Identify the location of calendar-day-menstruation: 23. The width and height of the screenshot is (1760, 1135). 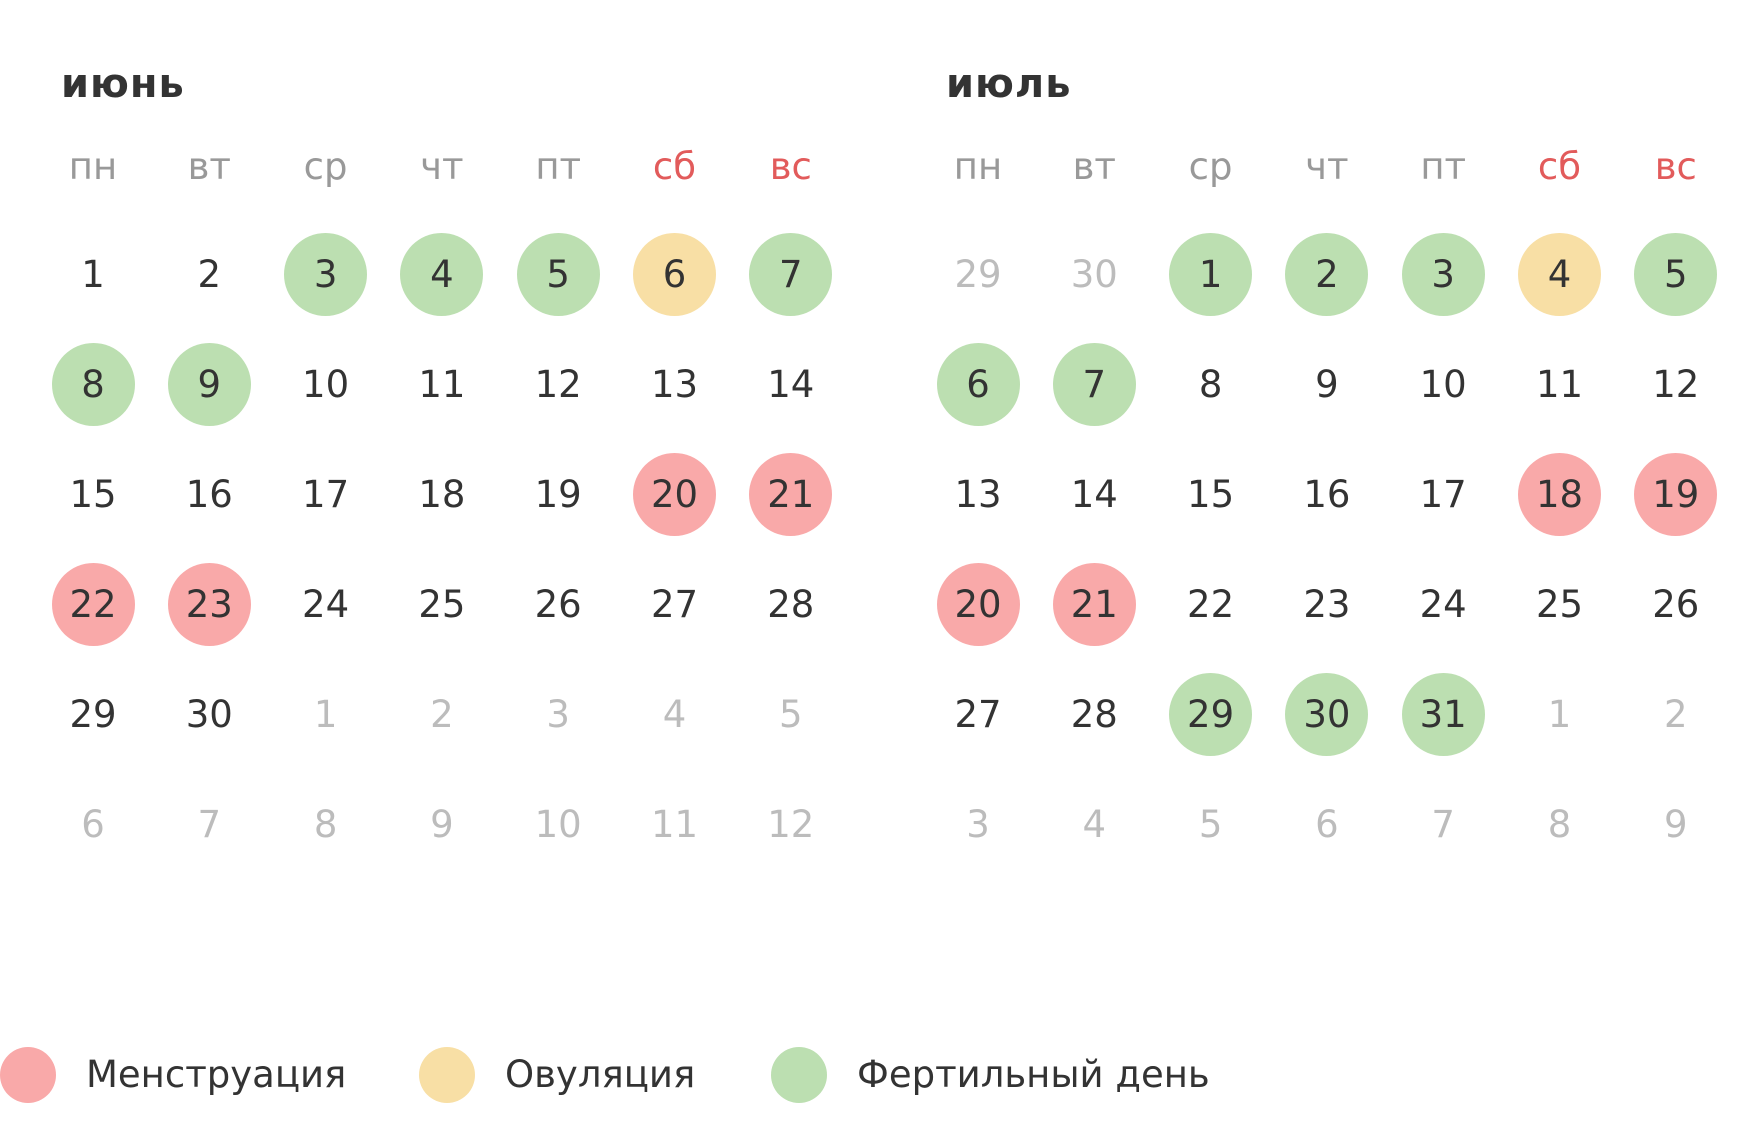
(209, 604).